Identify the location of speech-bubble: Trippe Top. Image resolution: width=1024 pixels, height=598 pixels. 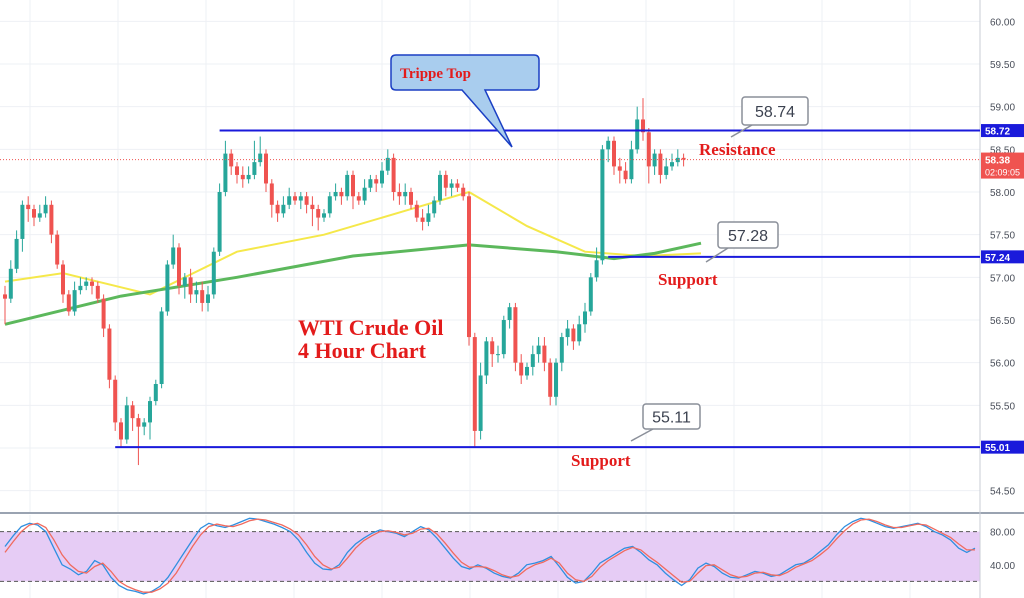
(465, 101).